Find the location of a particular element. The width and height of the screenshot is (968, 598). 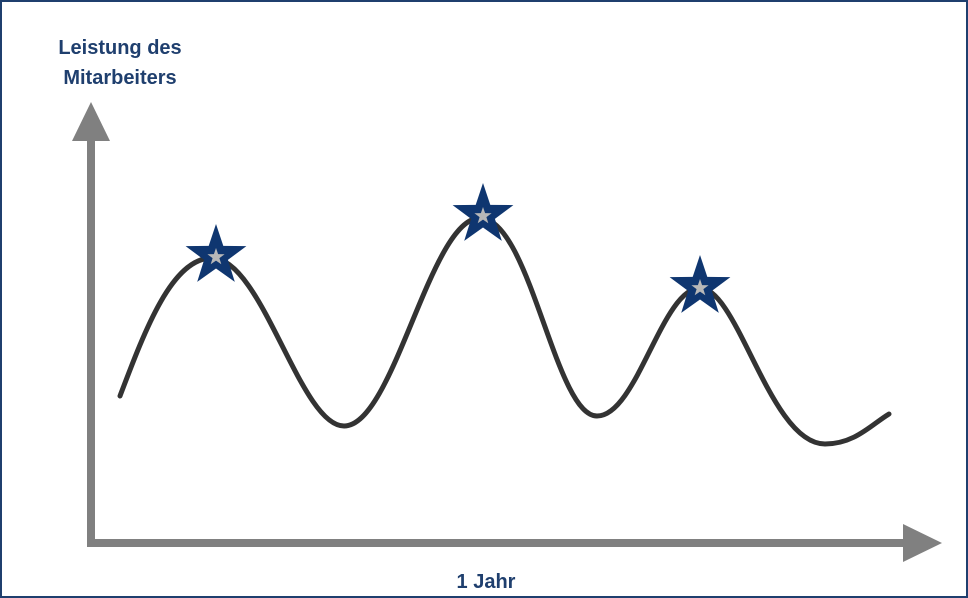

x-axis-arrowhead is located at coordinates (922, 543).